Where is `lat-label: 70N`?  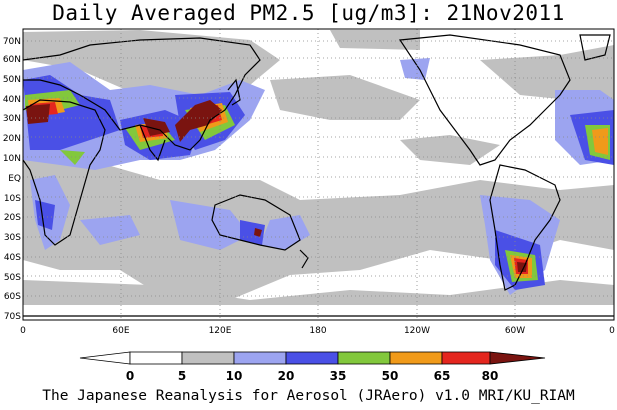
lat-label: 70N is located at coordinates (12, 42).